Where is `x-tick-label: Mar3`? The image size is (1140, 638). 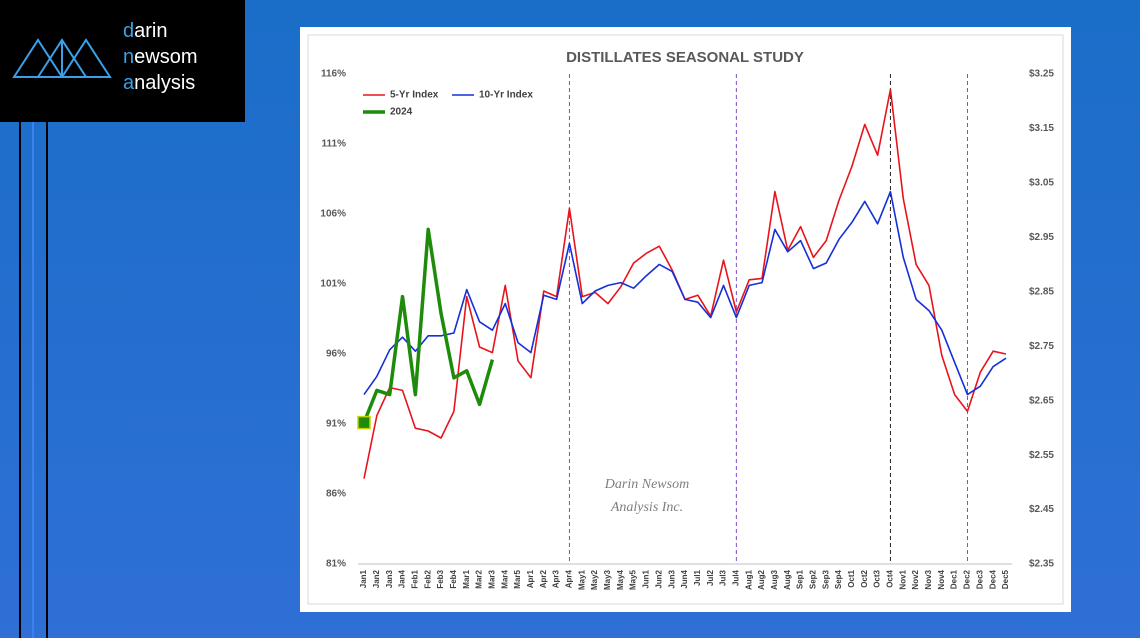 x-tick-label: Mar3 is located at coordinates (492, 578).